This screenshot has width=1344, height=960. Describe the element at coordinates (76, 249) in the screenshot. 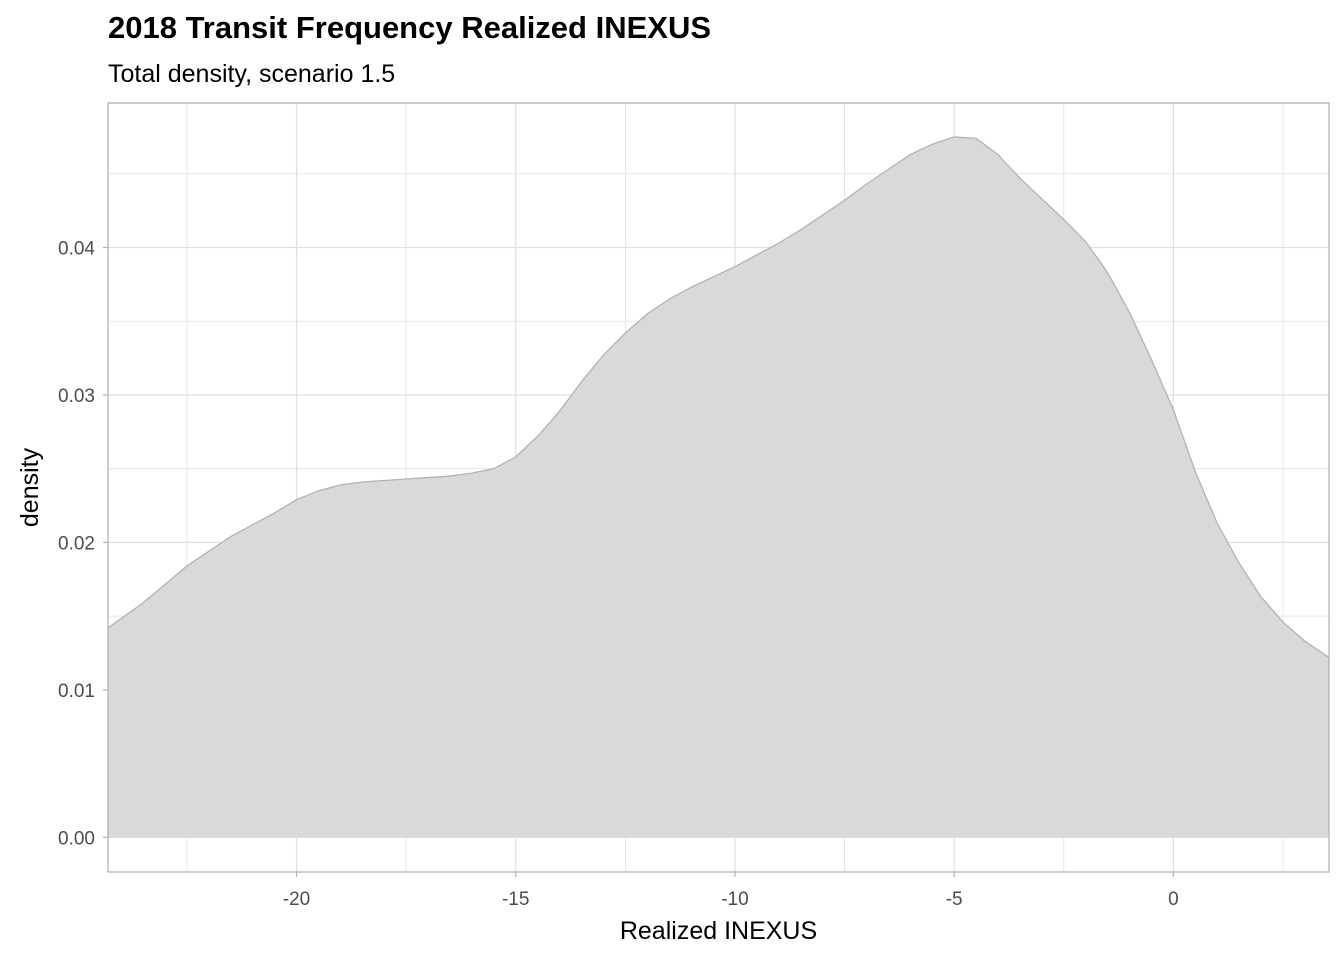

I see `y-tick-label: 0.04` at that location.